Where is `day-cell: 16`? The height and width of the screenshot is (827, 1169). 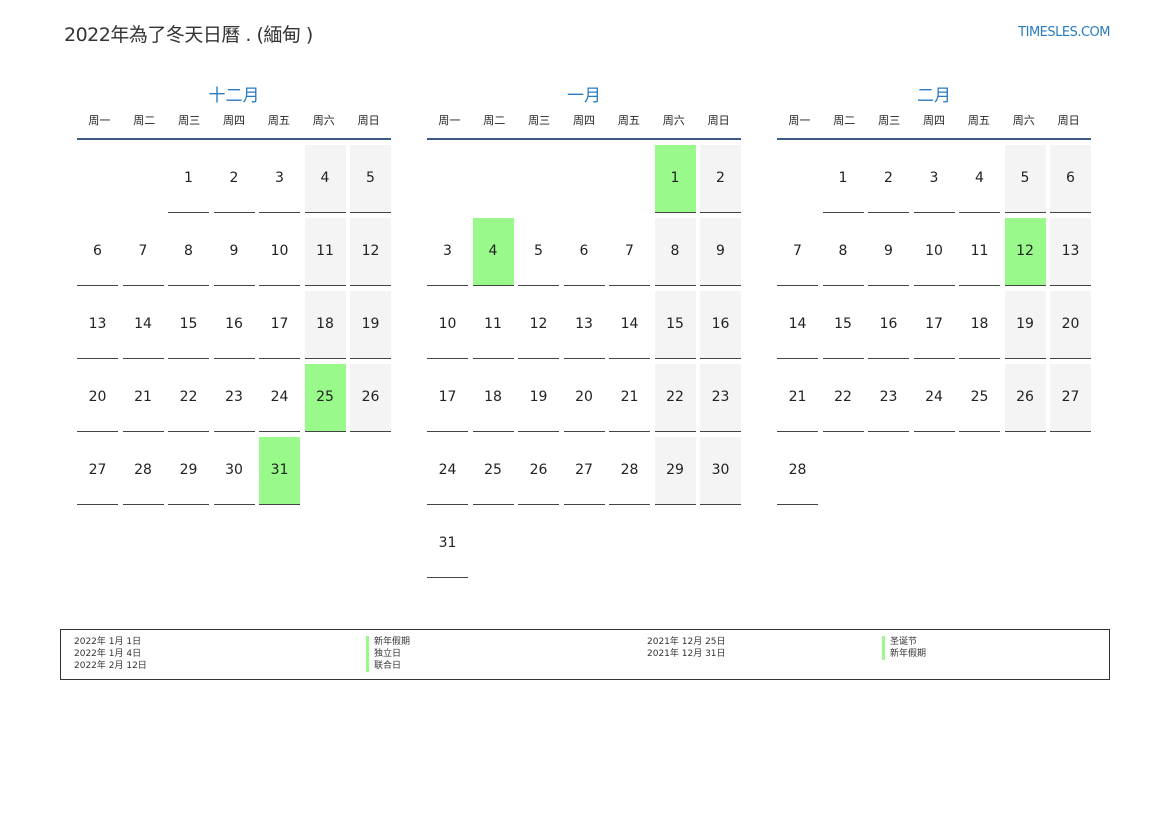
day-cell: 16 is located at coordinates (888, 325).